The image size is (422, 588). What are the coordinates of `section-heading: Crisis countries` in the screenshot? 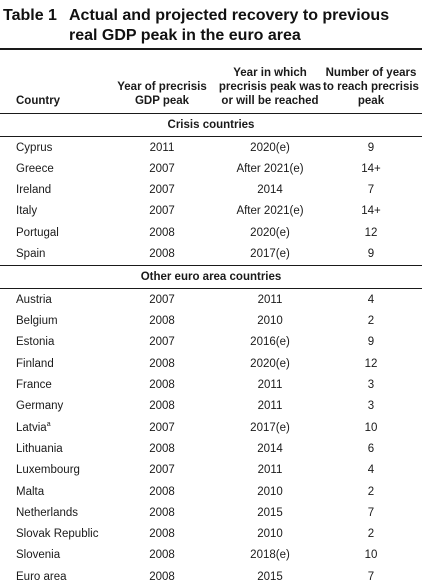 It's located at (211, 125).